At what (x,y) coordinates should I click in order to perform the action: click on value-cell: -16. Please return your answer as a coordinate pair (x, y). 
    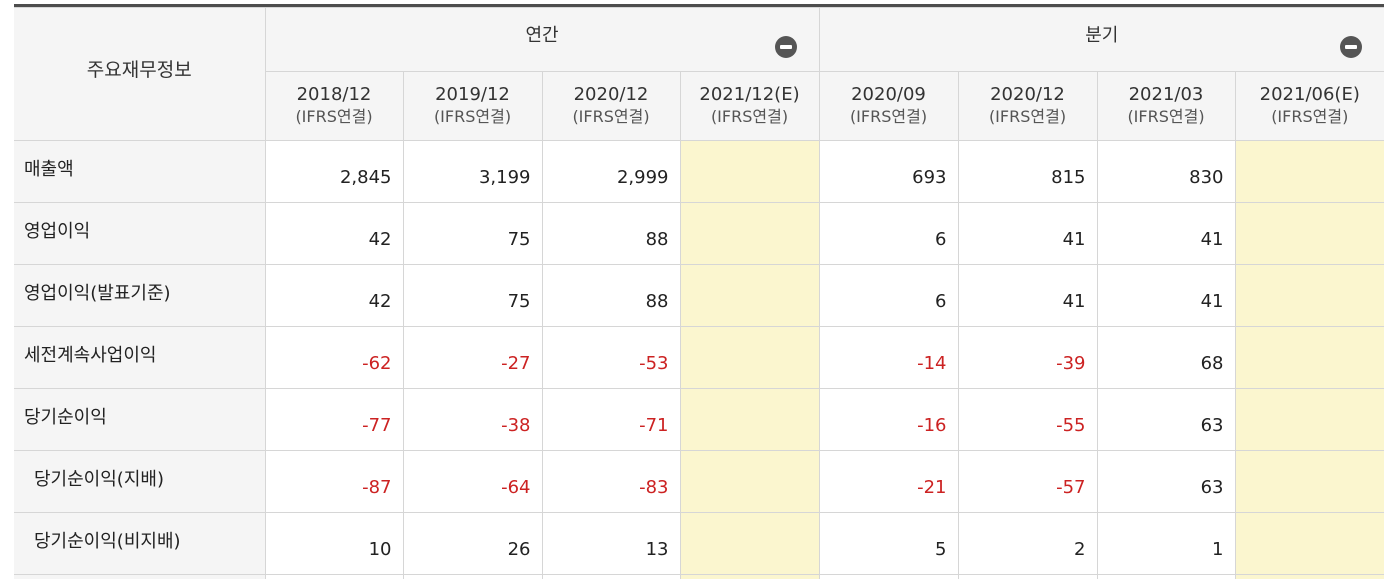
    Looking at the image, I should click on (888, 420).